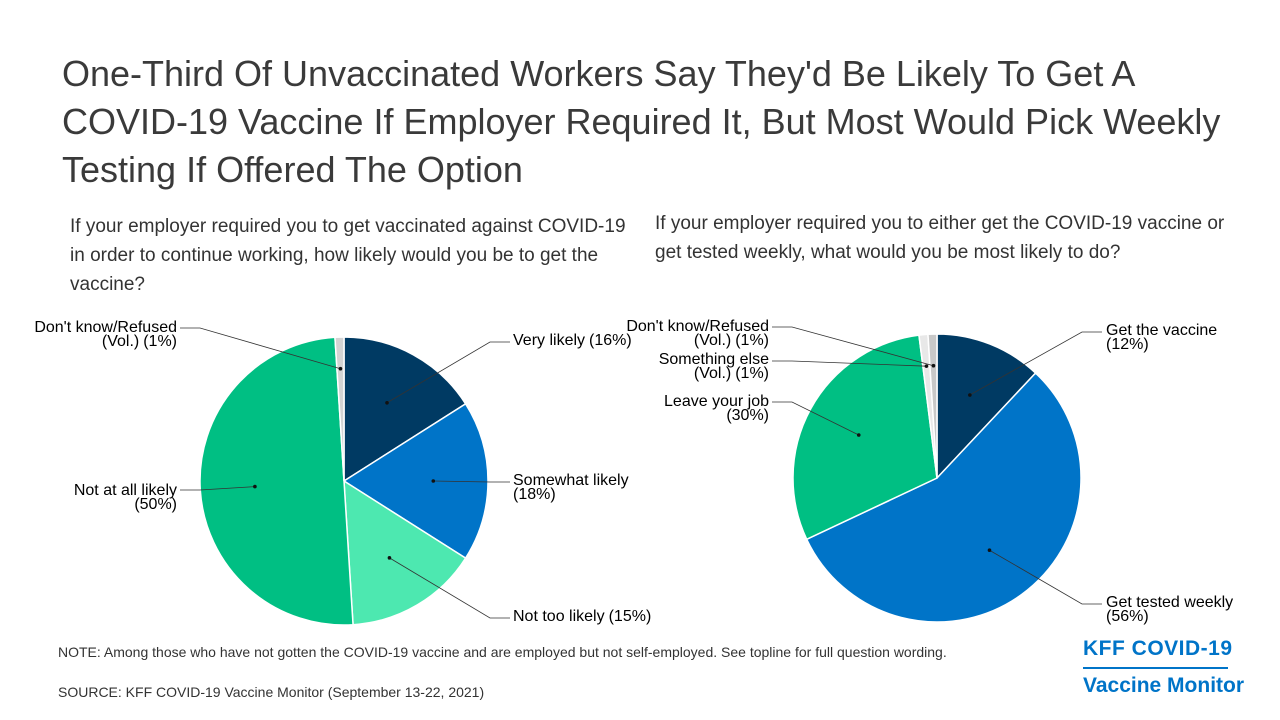 The image size is (1280, 720). What do you see at coordinates (1045, 577) in the screenshot?
I see `chart2-leader-get-tested-weekly` at bounding box center [1045, 577].